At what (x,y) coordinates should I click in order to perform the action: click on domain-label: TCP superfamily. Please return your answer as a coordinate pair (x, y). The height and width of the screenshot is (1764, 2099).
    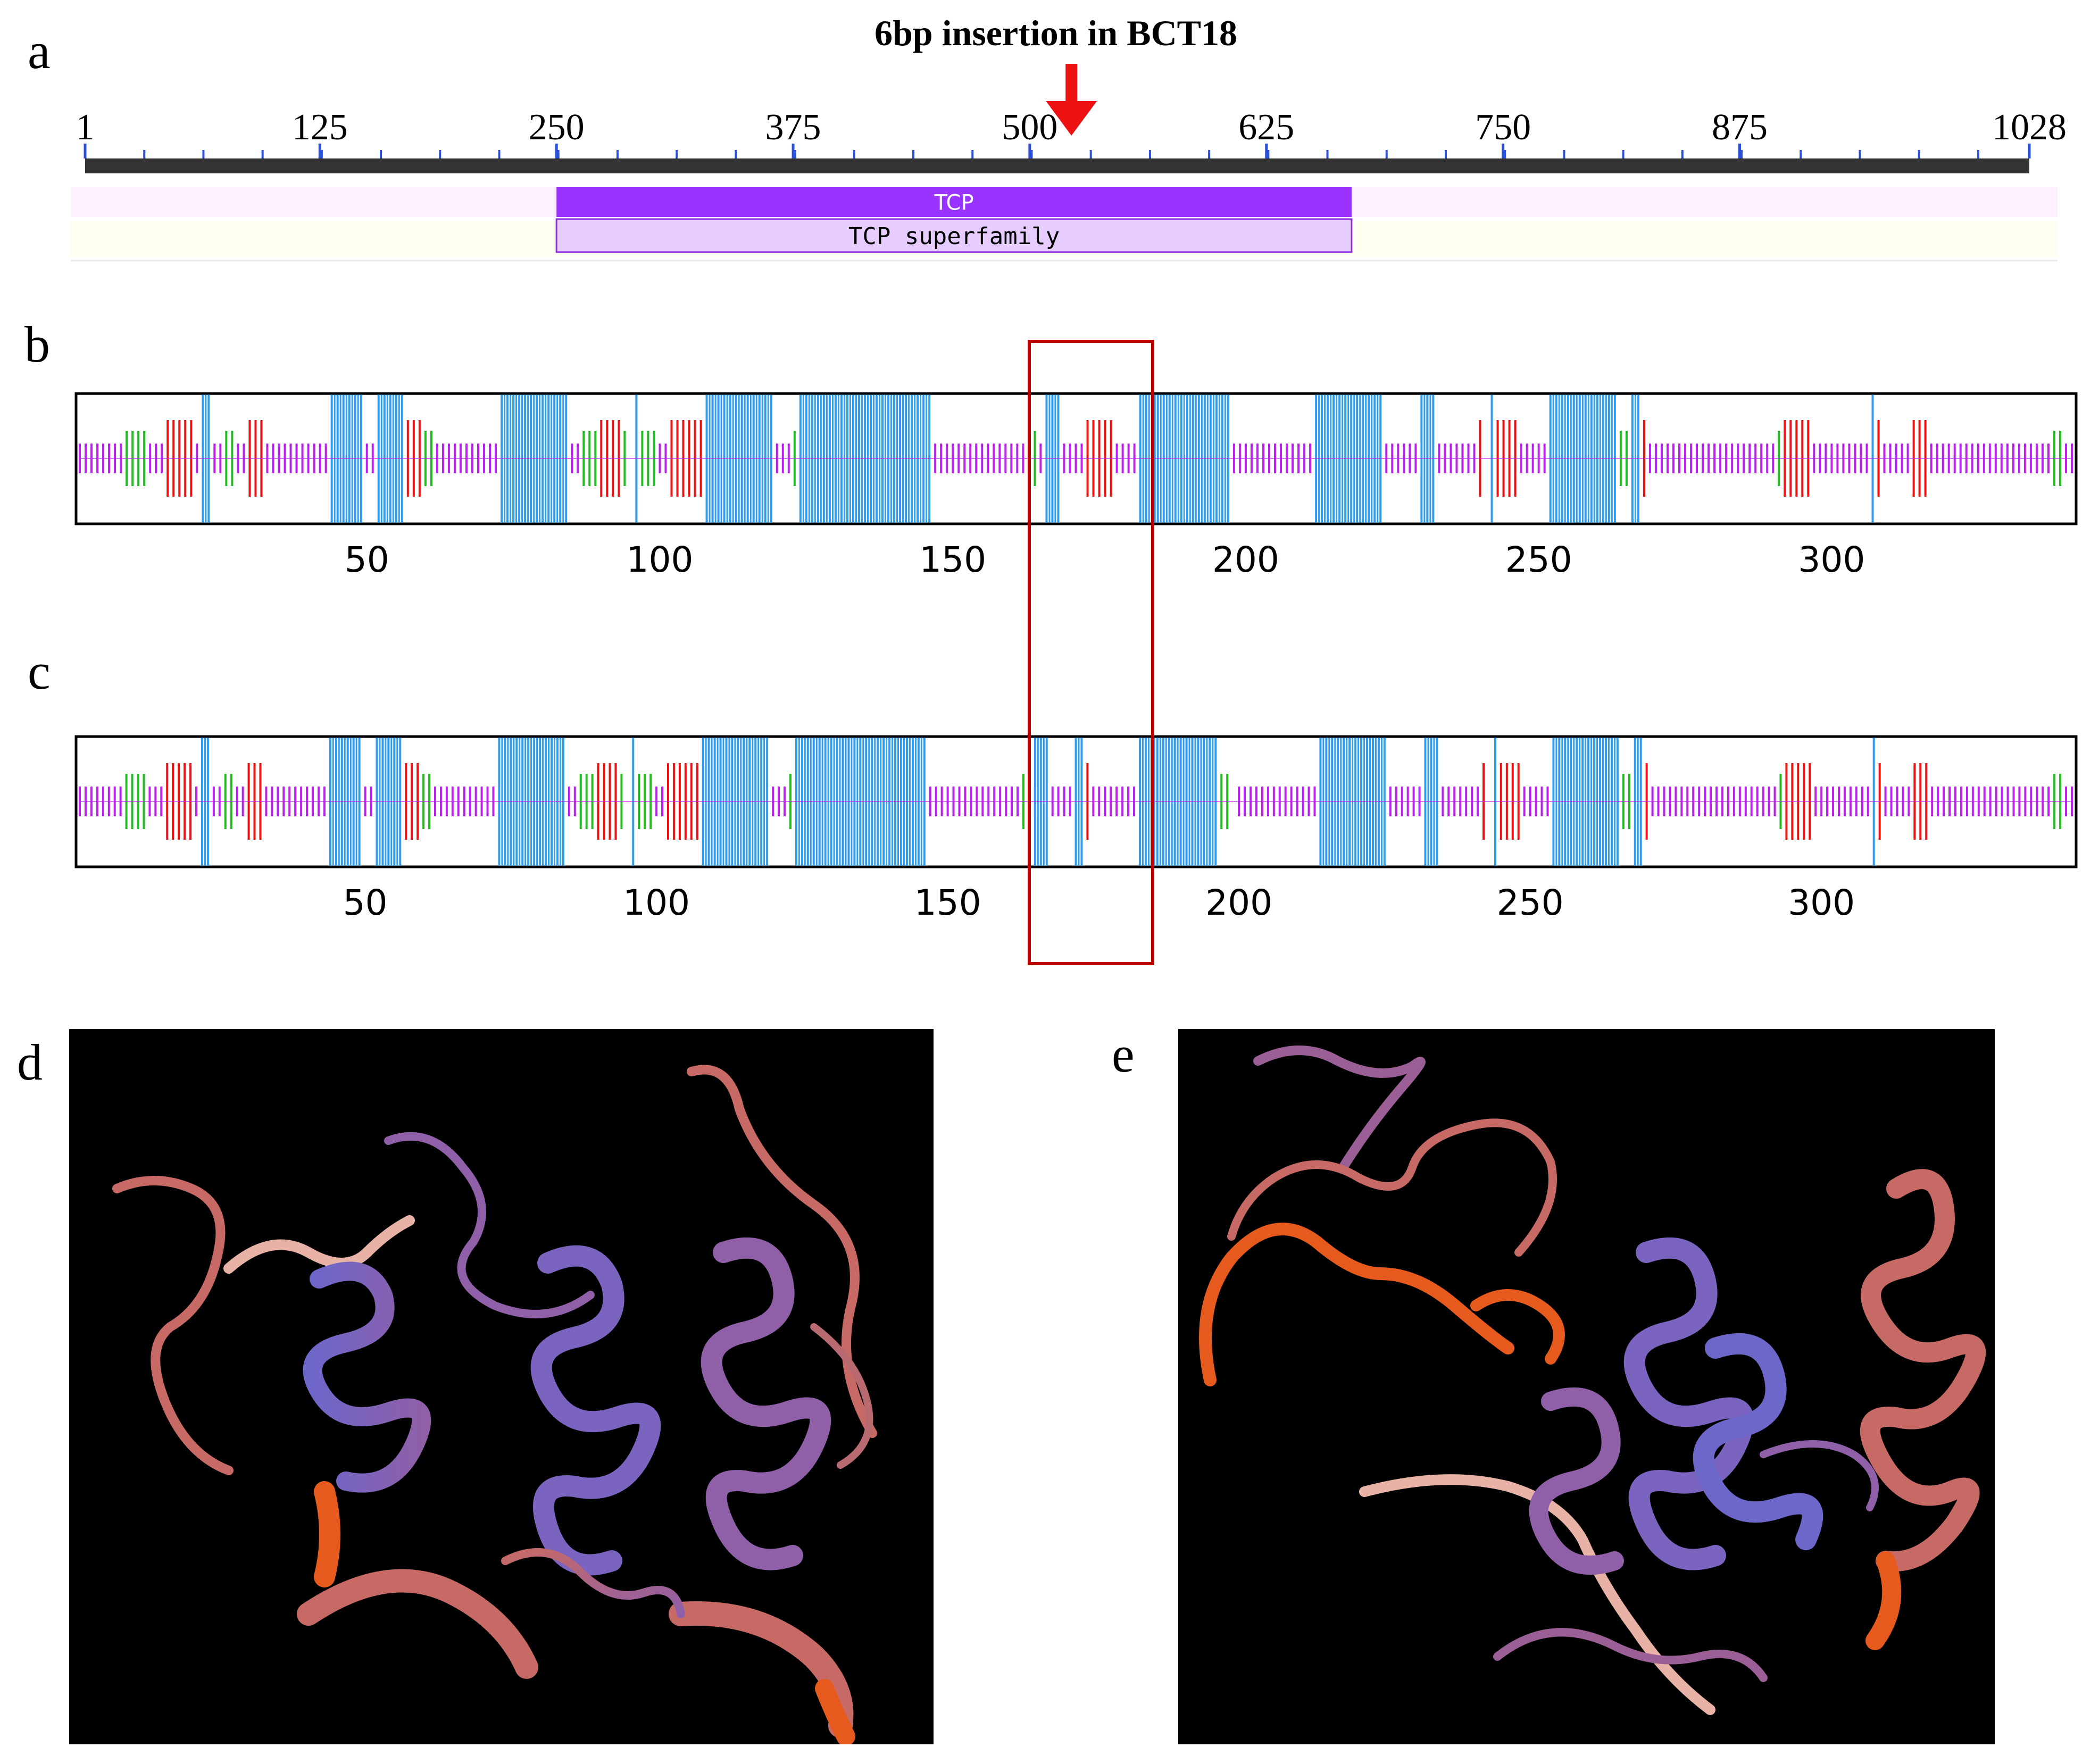
    Looking at the image, I should click on (954, 237).